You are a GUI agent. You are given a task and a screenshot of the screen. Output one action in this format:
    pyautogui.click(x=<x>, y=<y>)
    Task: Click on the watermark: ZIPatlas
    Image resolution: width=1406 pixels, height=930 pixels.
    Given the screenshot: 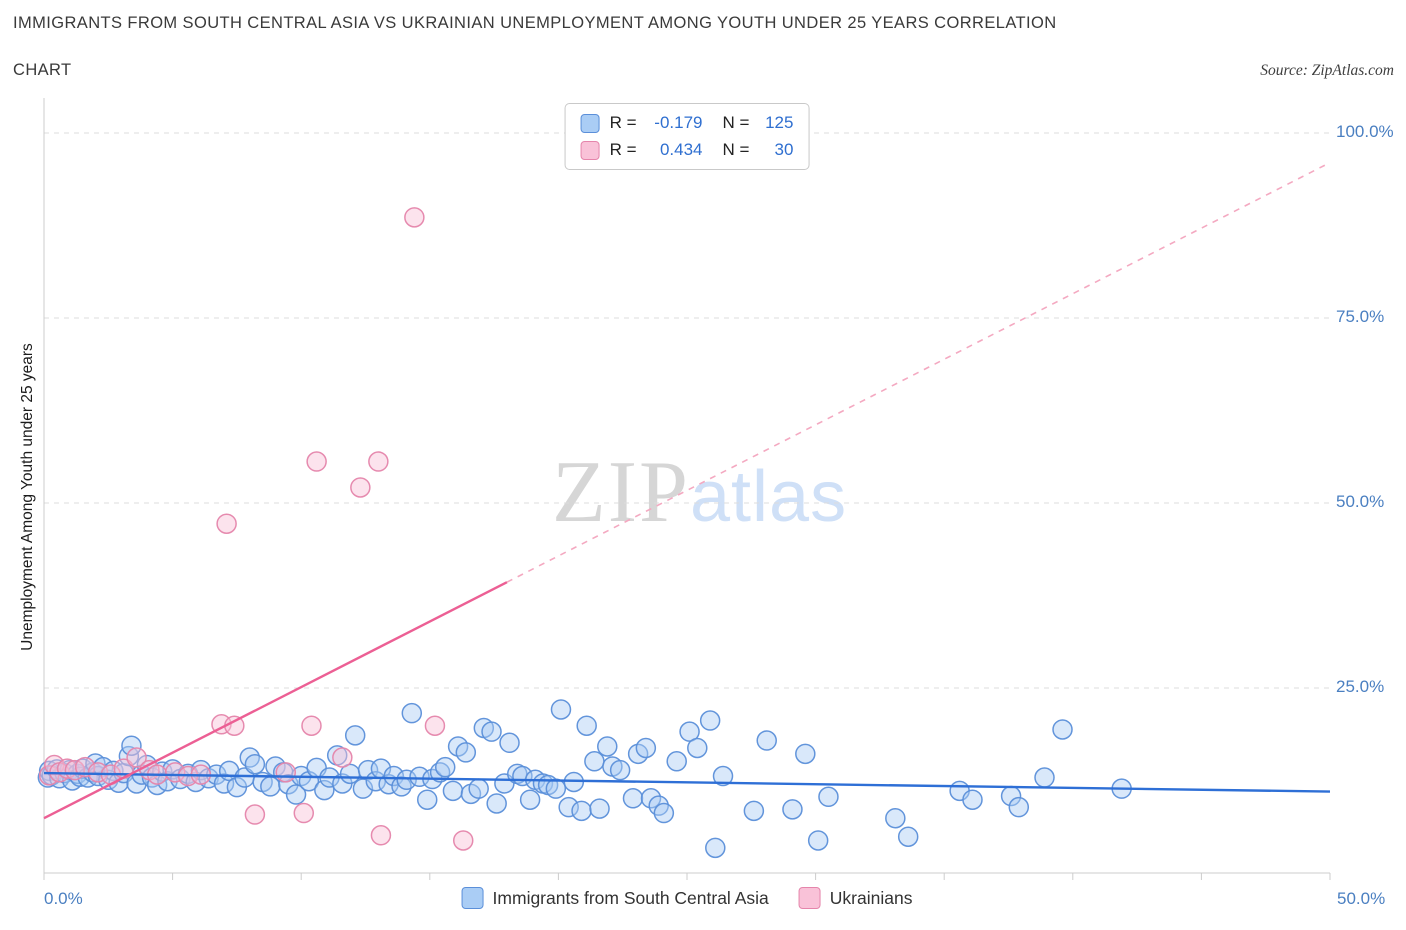 What is the action you would take?
    pyautogui.click(x=699, y=492)
    